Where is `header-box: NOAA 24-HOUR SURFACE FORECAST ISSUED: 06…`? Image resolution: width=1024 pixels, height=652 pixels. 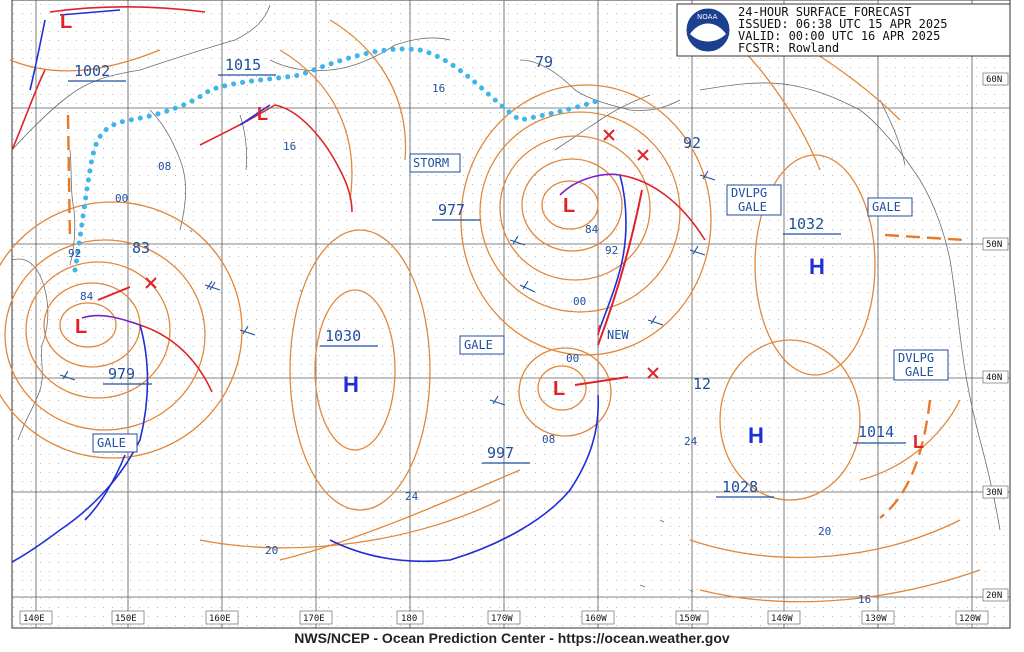 header-box: NOAA 24-HOUR SURFACE FORECAST ISSUED: 06… is located at coordinates (843, 30).